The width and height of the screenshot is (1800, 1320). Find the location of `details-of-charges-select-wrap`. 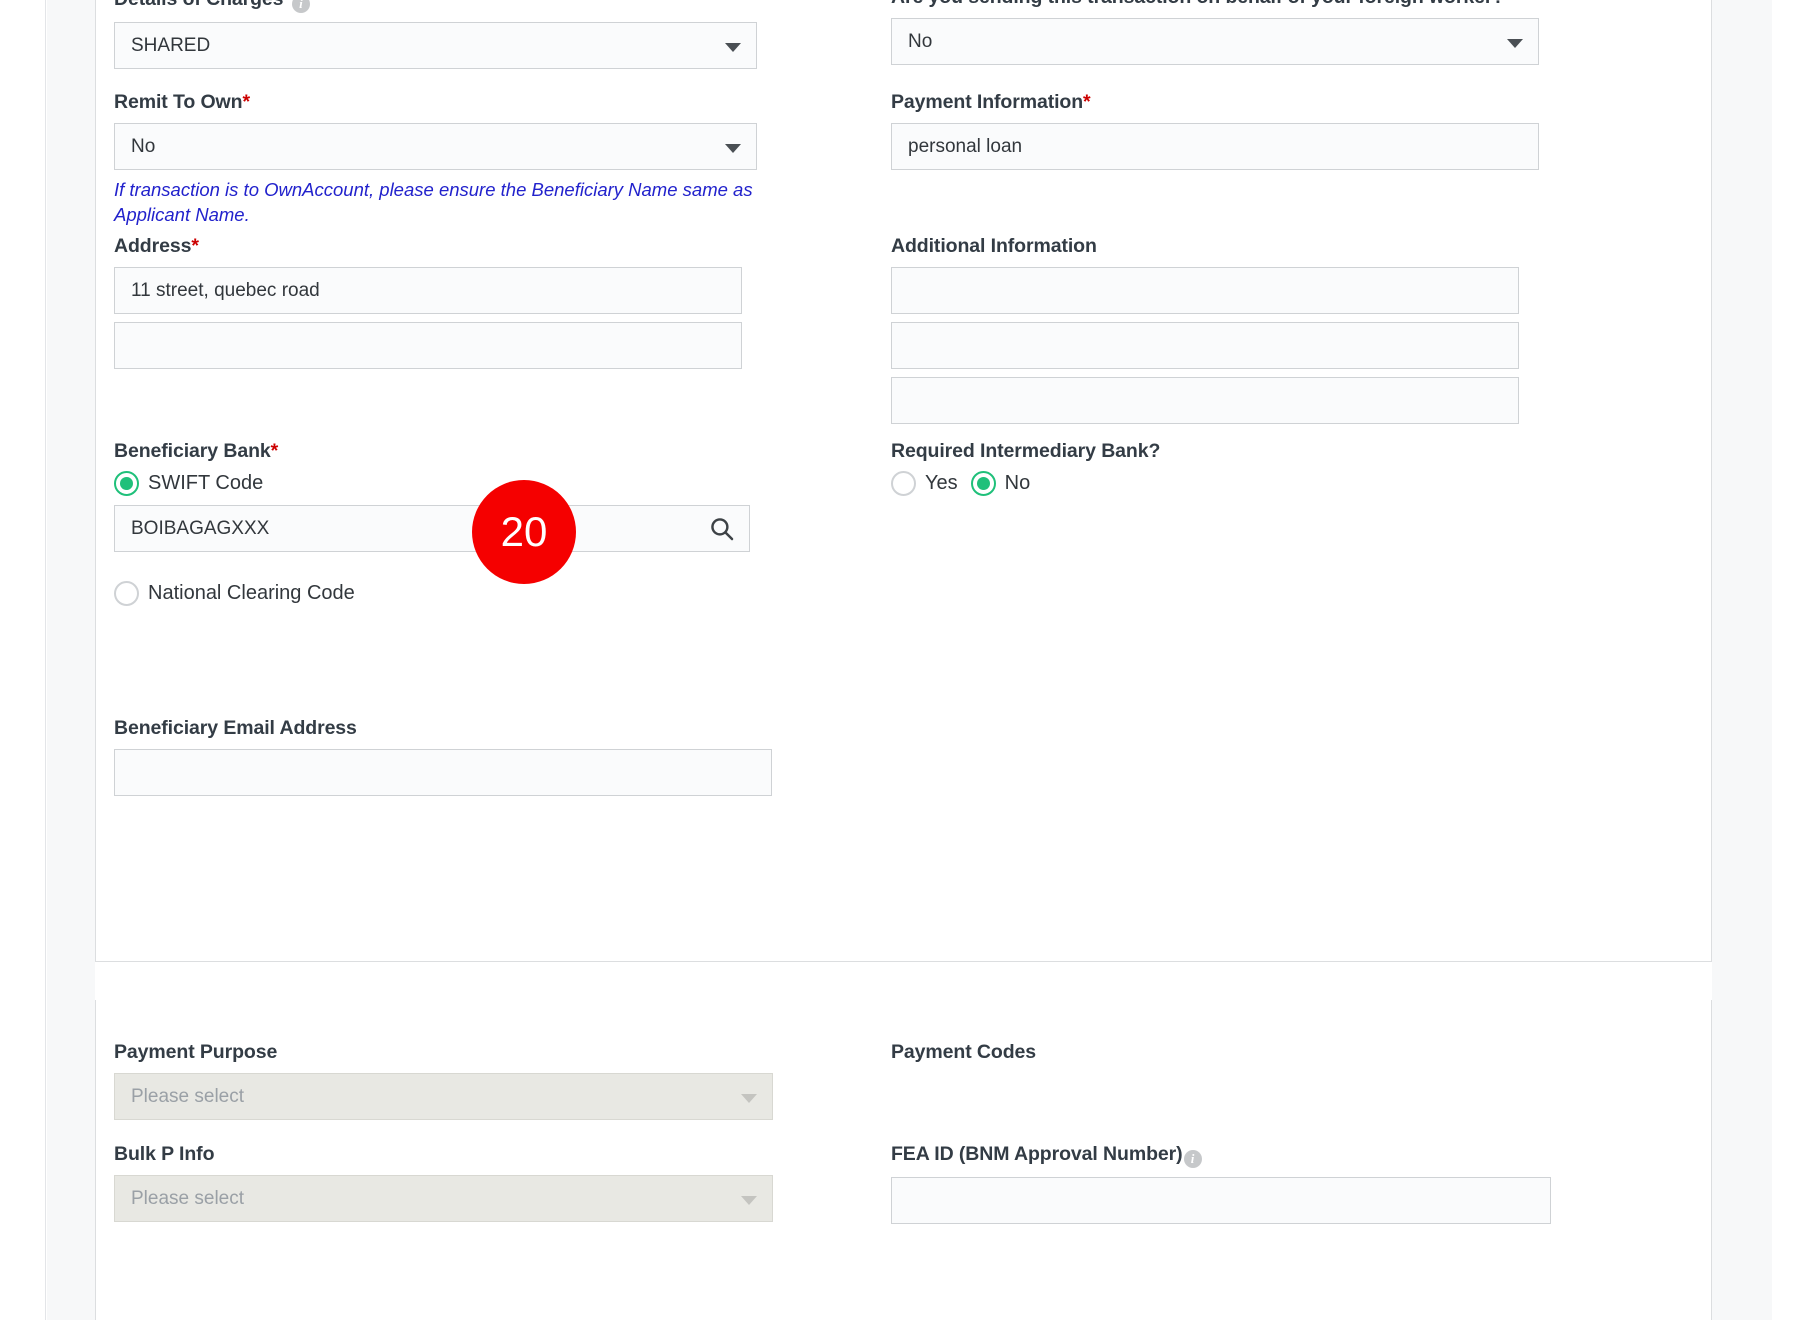

details-of-charges-select-wrap is located at coordinates (435, 45).